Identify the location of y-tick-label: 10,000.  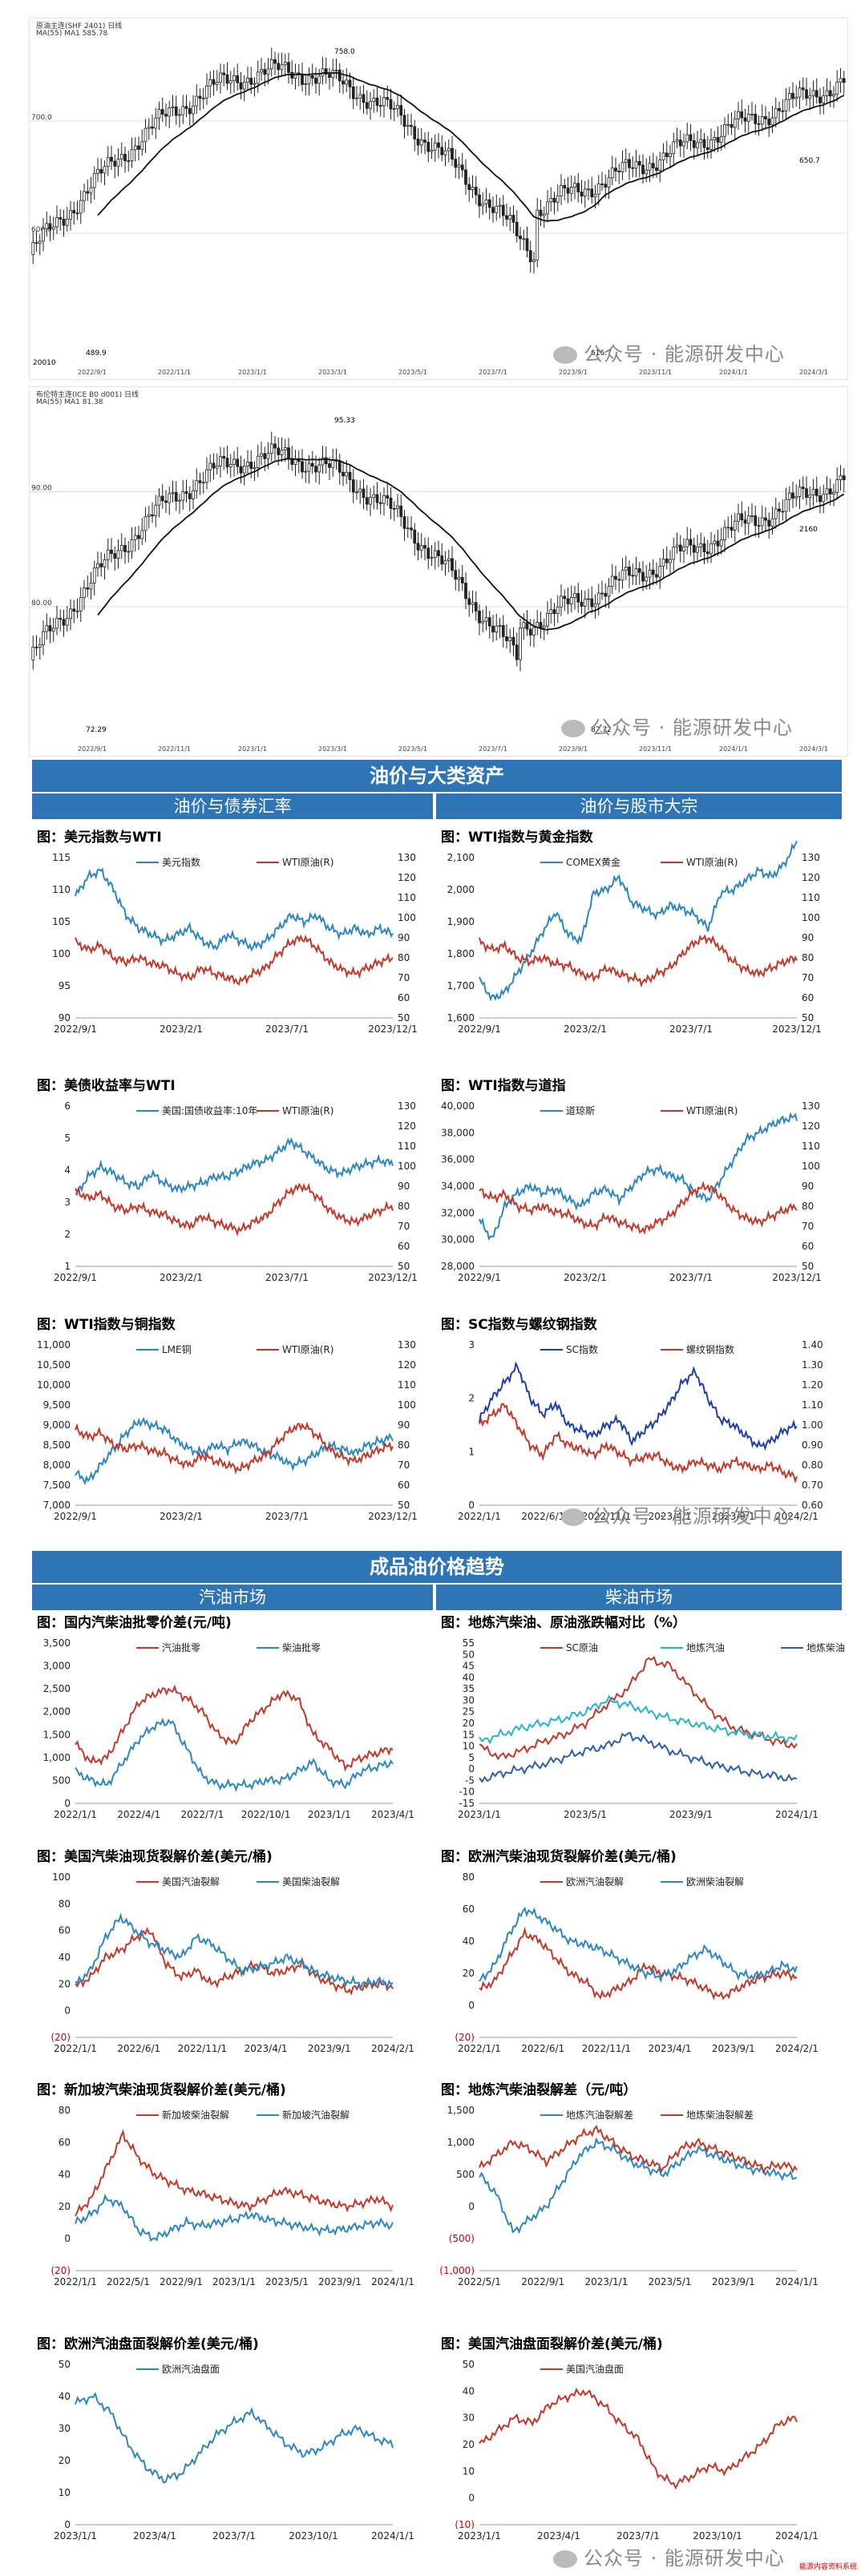
(54, 1385).